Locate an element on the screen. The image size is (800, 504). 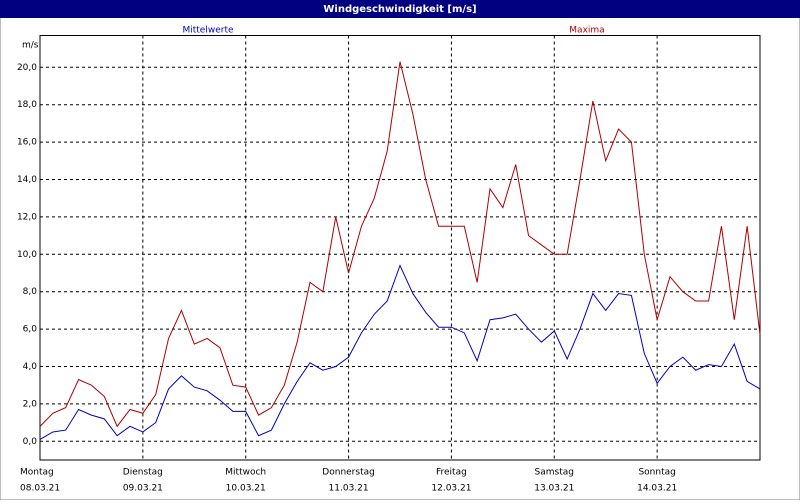
y-tick-label: 20,0 is located at coordinates (27, 68).